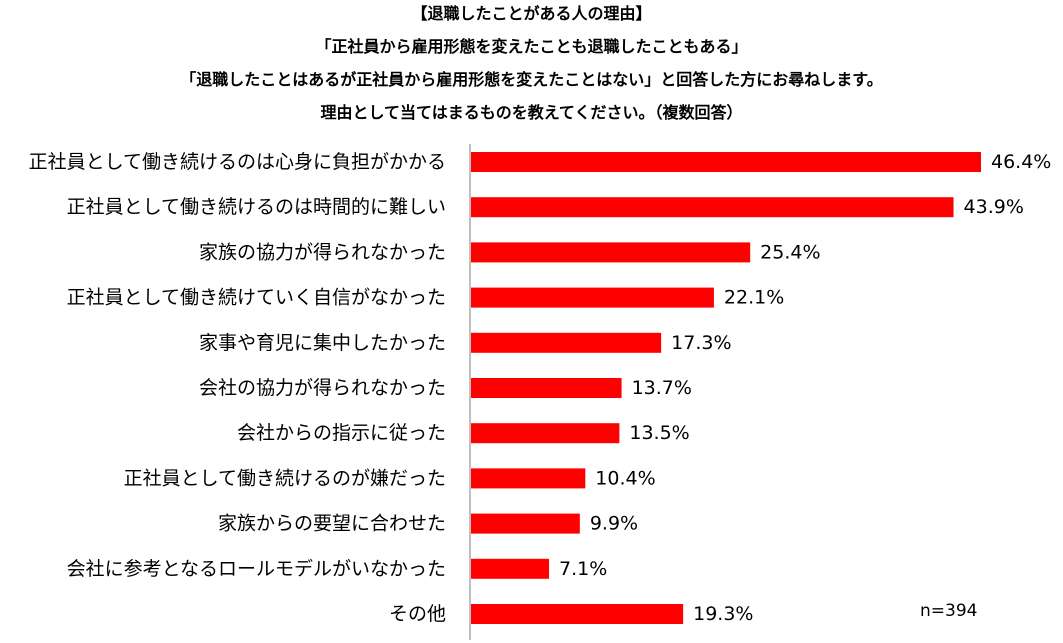 Image resolution: width=1063 pixels, height=643 pixels. Describe the element at coordinates (531, 112) in the screenshot. I see `chart-subtitle-3: 理由として当てはまるものを教えてください。（複数回答）` at that location.